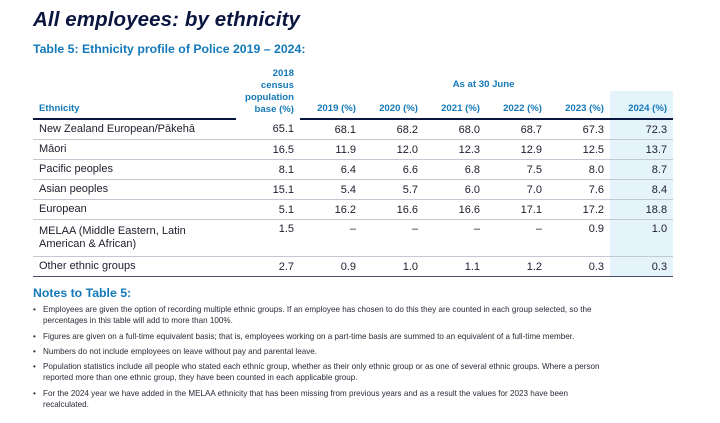  I want to click on table-row: Māori 16.5 11.9 12.0 12.3 12.9 12.5 13.7, so click(353, 149).